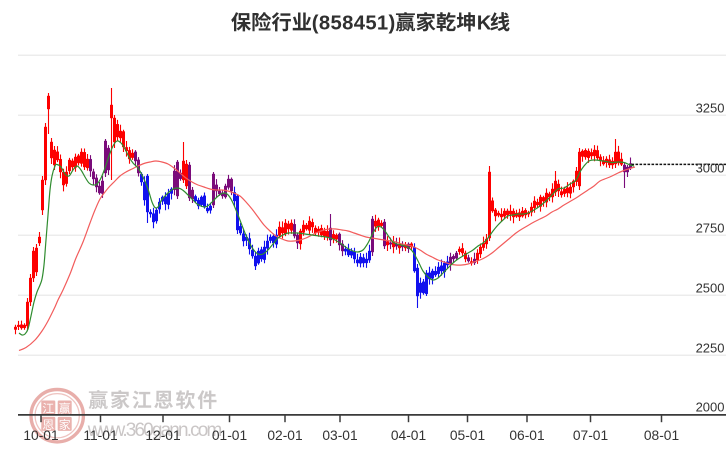  I want to click on svg-text: 06-01, so click(526, 435).